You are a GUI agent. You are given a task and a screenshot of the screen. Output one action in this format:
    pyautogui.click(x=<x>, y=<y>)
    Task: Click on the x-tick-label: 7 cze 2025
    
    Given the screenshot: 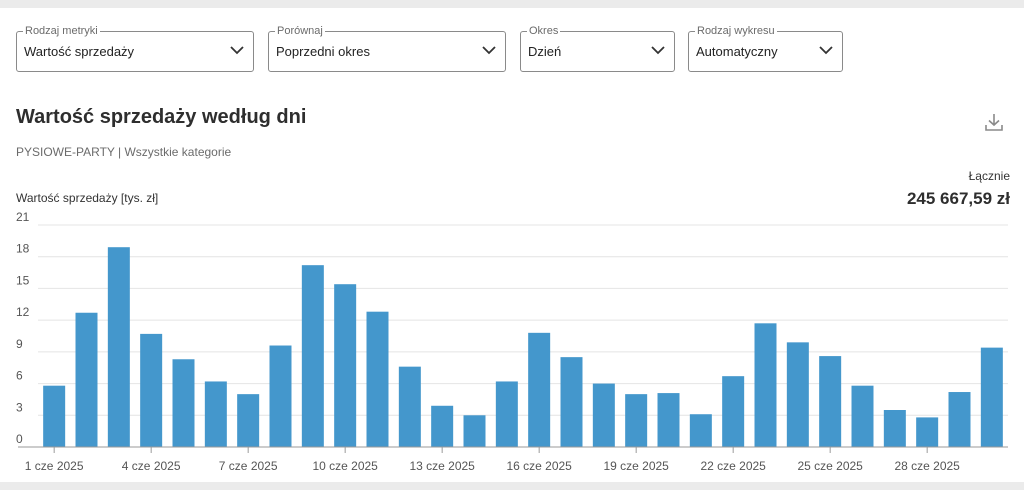 What is the action you would take?
    pyautogui.click(x=248, y=466)
    